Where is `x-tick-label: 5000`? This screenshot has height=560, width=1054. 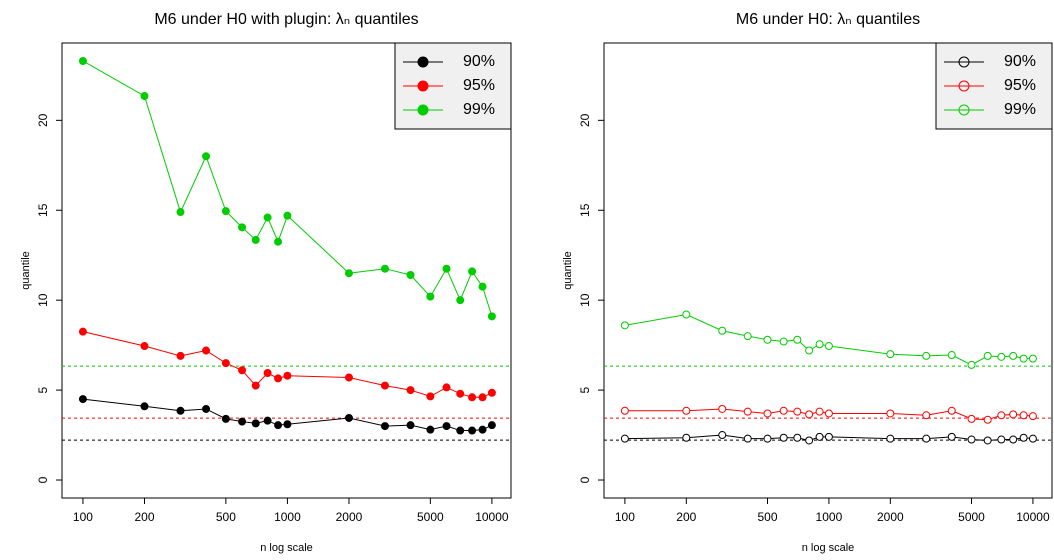 x-tick-label: 5000 is located at coordinates (971, 517).